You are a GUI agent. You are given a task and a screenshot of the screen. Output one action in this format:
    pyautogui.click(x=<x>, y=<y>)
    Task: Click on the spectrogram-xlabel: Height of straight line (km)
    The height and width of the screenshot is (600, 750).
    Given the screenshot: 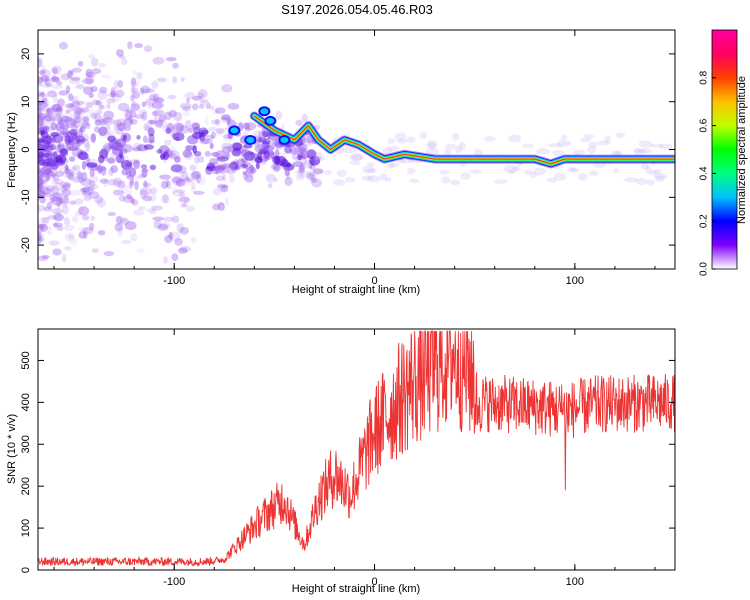 What is the action you would take?
    pyautogui.click(x=356, y=290)
    